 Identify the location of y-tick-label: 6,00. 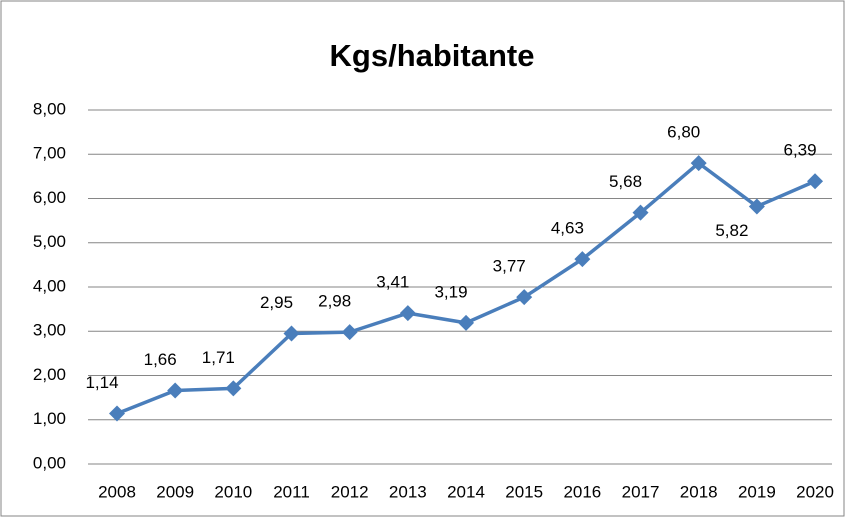
(49, 197).